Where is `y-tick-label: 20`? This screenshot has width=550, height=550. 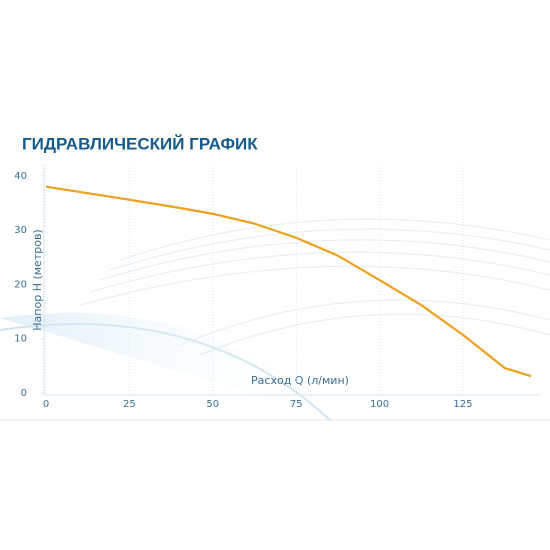 y-tick-label: 20 is located at coordinates (20, 284).